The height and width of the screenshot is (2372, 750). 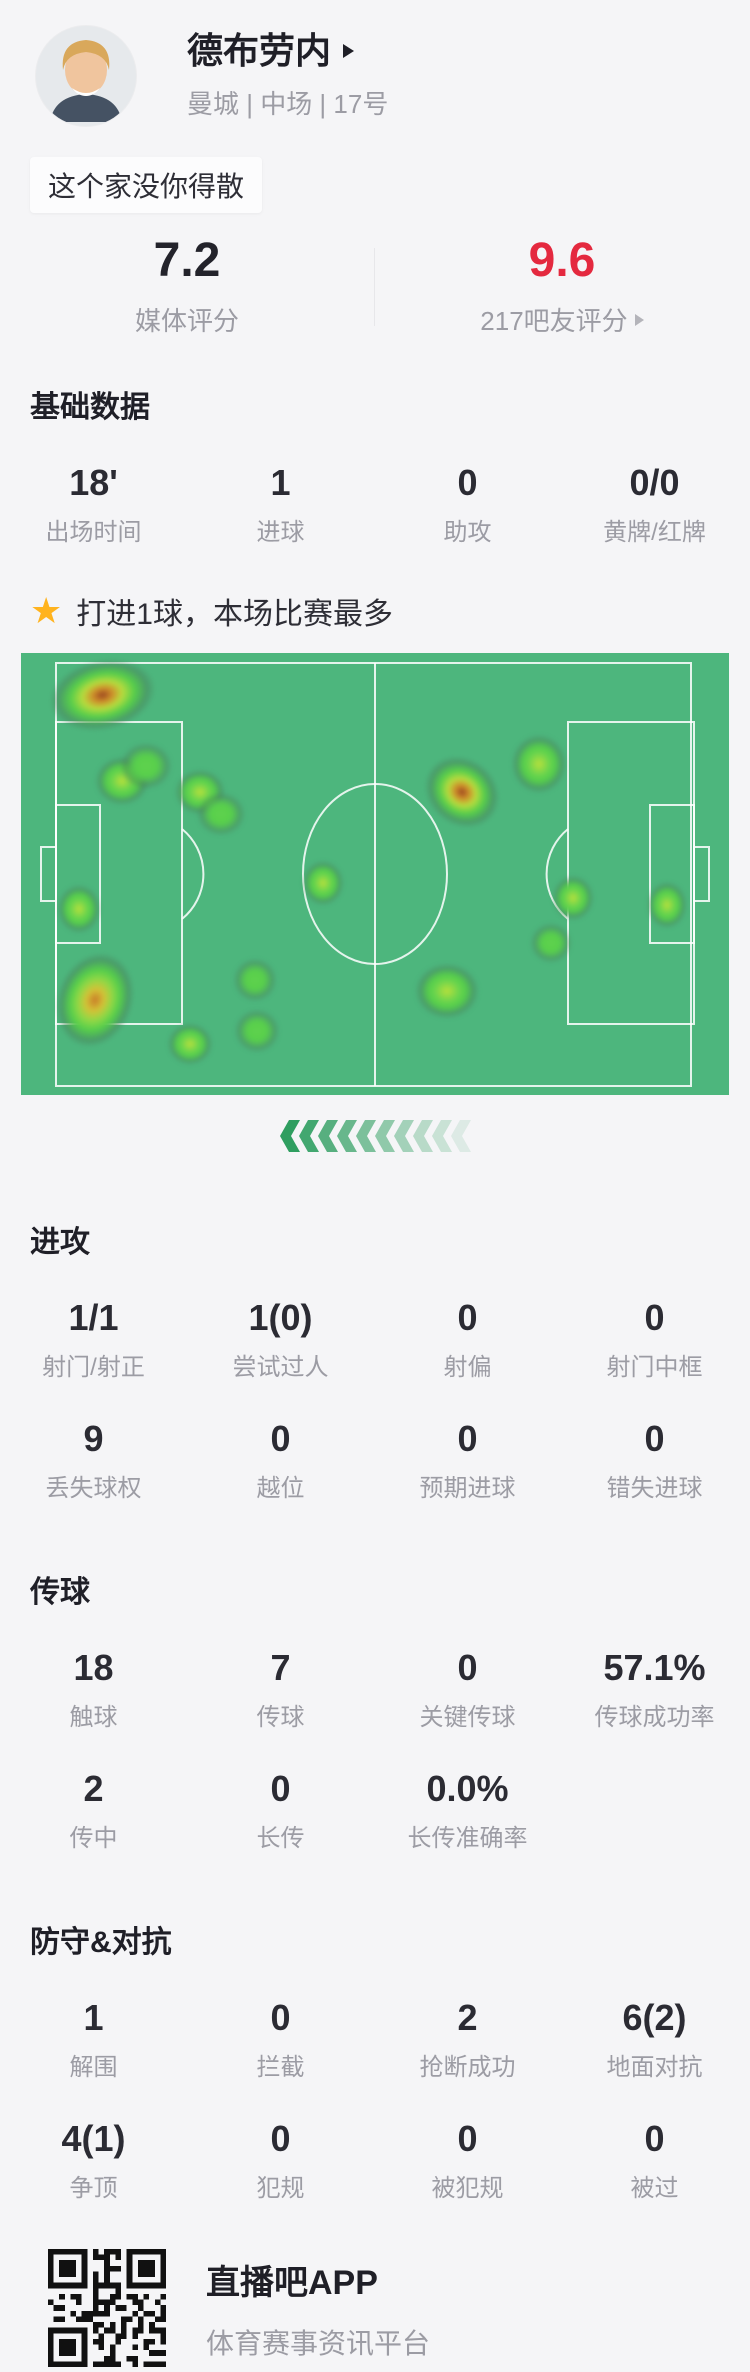 What do you see at coordinates (93, 1317) in the screenshot?
I see `stat-value: 1/1` at bounding box center [93, 1317].